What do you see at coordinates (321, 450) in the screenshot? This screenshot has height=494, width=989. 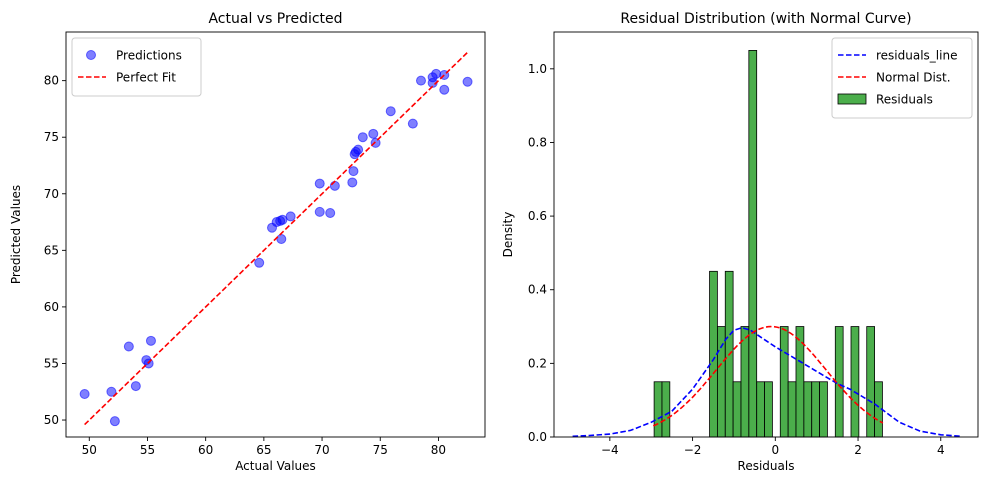 I see `x-tick-label: 70` at bounding box center [321, 450].